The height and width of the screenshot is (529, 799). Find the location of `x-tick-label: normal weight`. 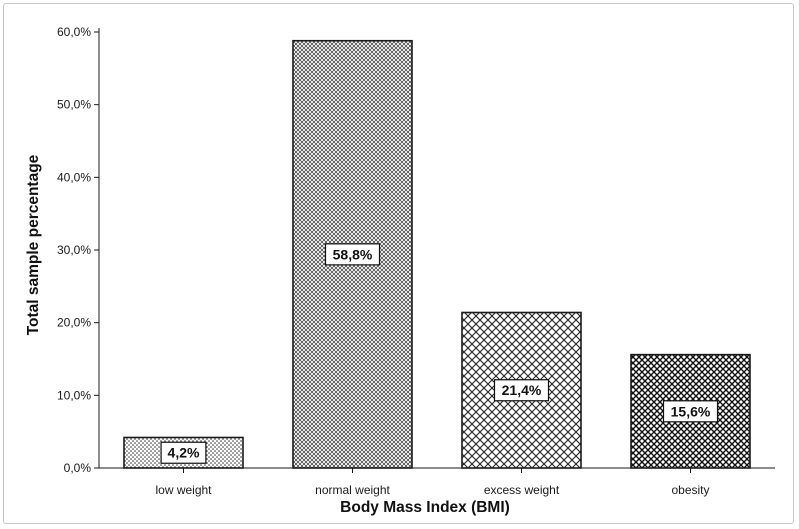

x-tick-label: normal weight is located at coordinates (352, 490).